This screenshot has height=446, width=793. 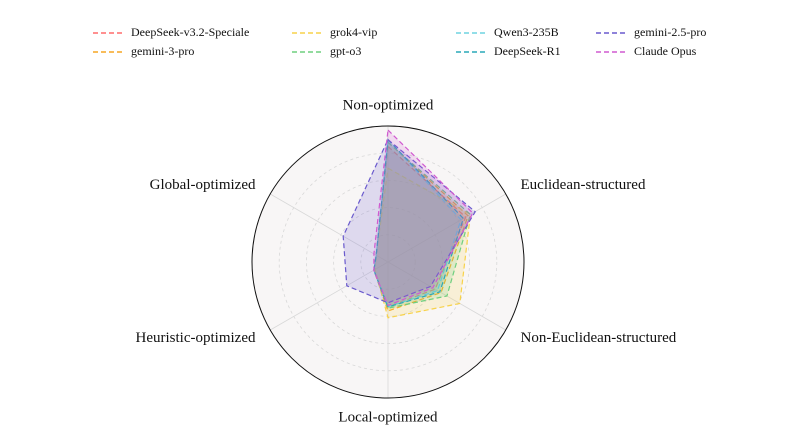 I want to click on category-label: Local-optimized, so click(x=388, y=417).